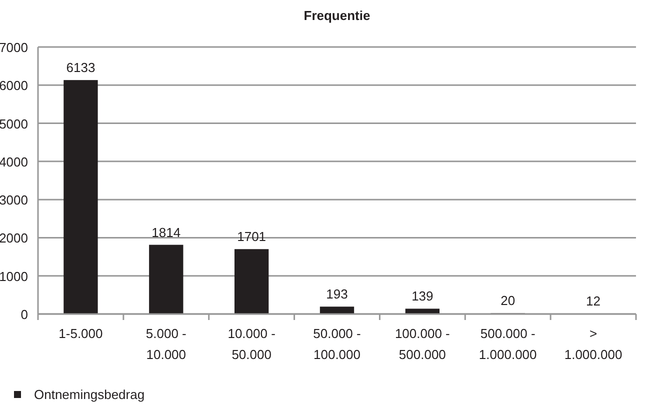 Image resolution: width=654 pixels, height=413 pixels. Describe the element at coordinates (593, 344) in the screenshot. I see `x-tick-label: > 1.000.000` at that location.